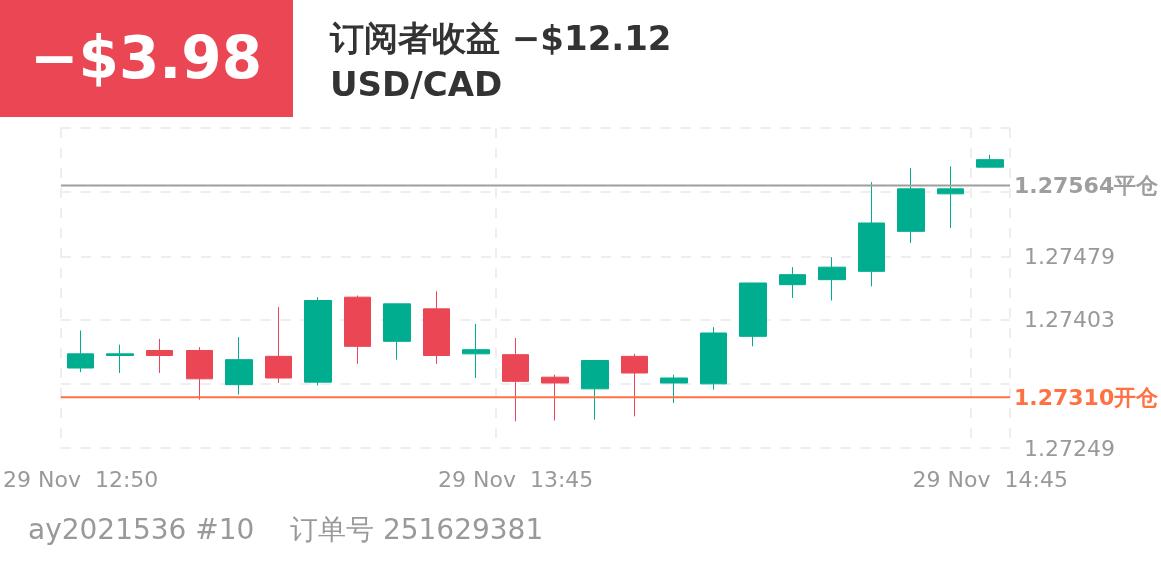 Image resolution: width=1161 pixels, height=580 pixels. Describe the element at coordinates (1087, 397) in the screenshot. I see `ref-line-label: 1.27310开仓` at that location.